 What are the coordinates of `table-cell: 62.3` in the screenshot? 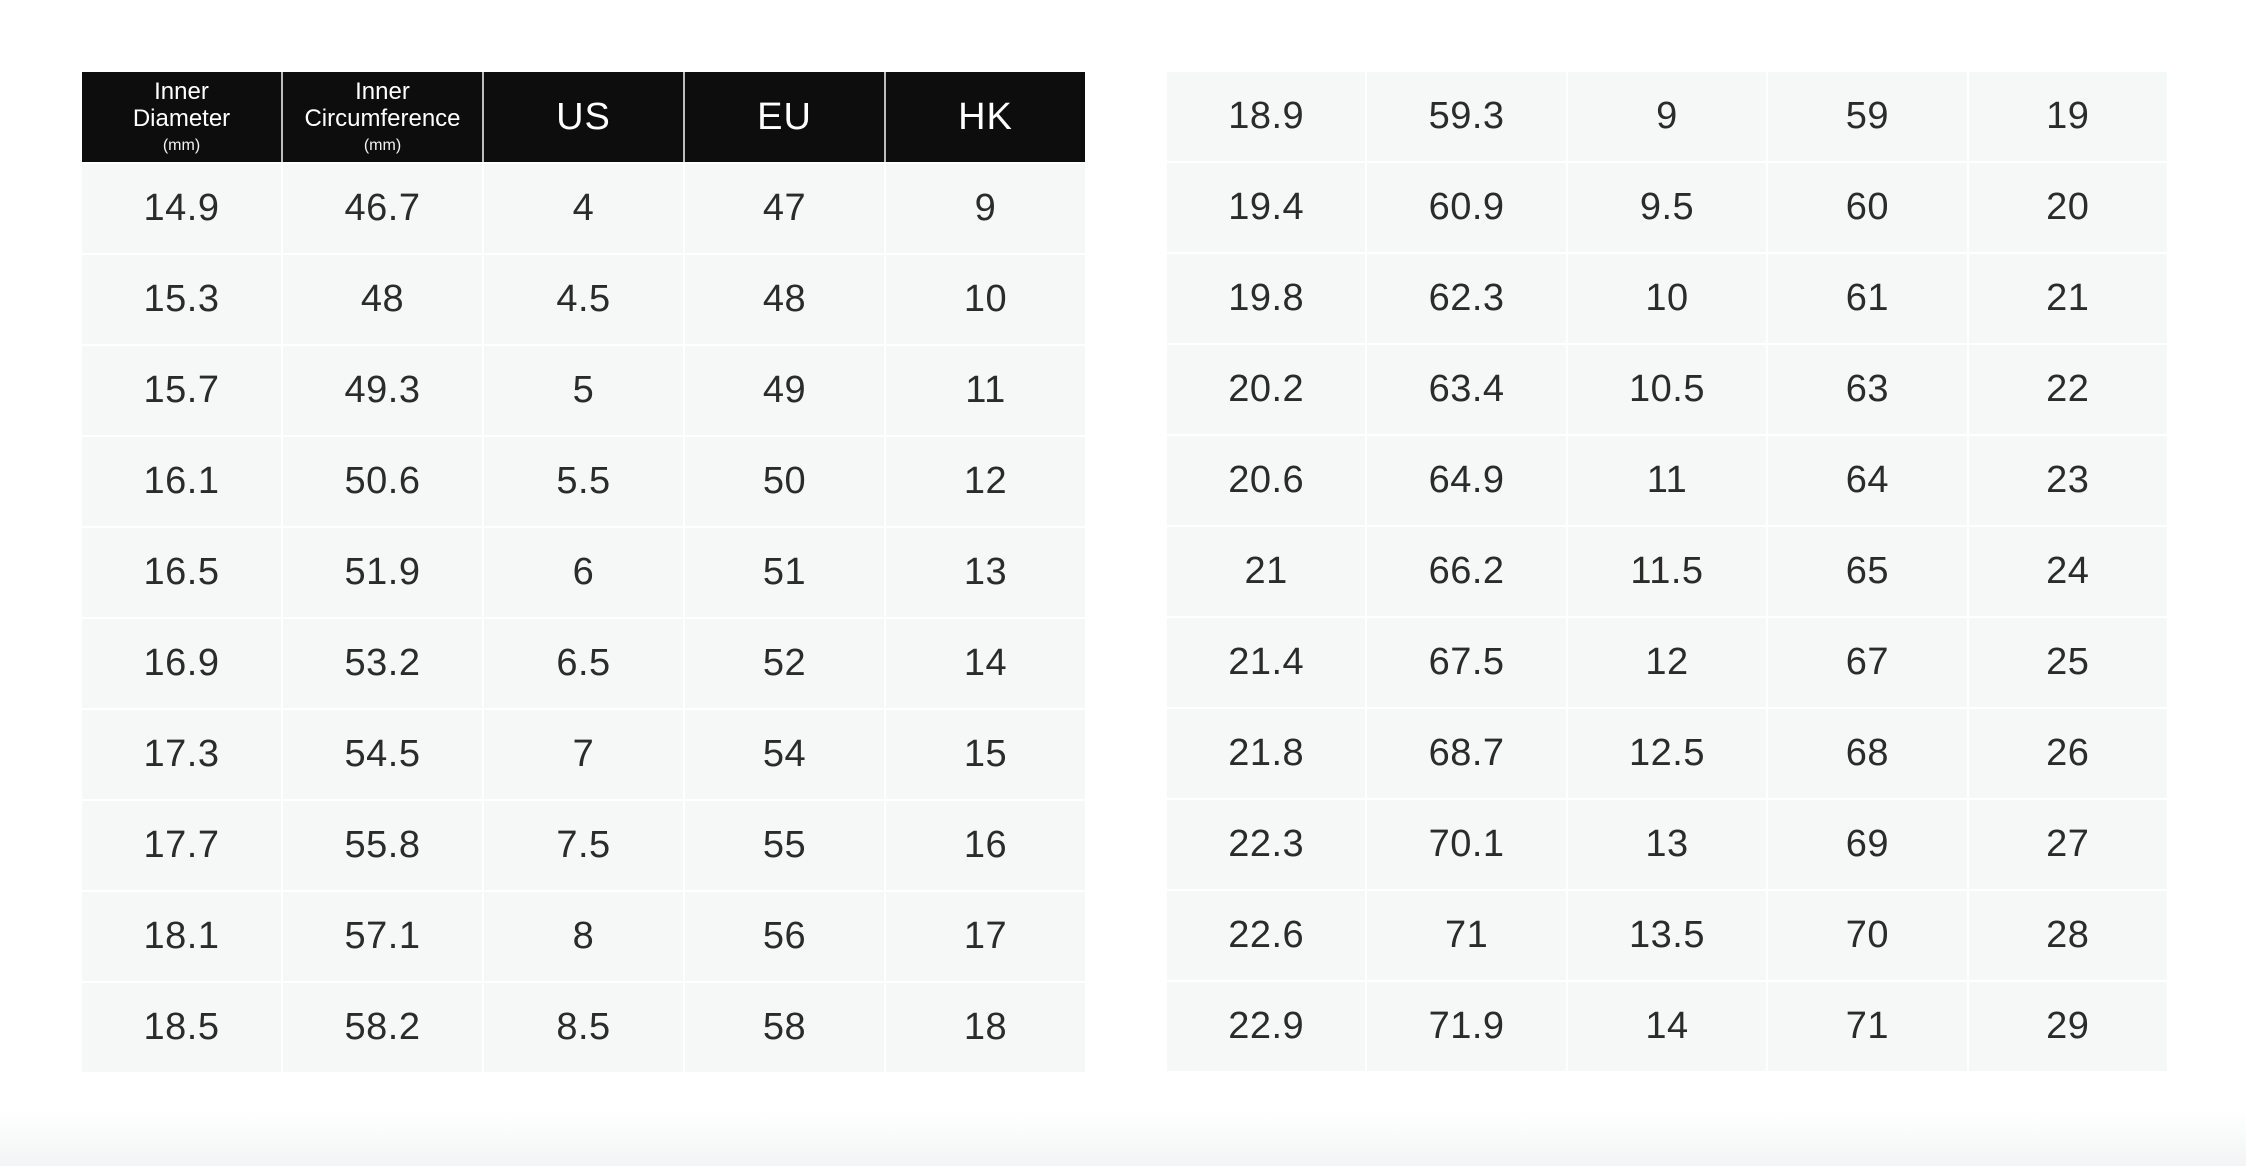 It's located at (1466, 298).